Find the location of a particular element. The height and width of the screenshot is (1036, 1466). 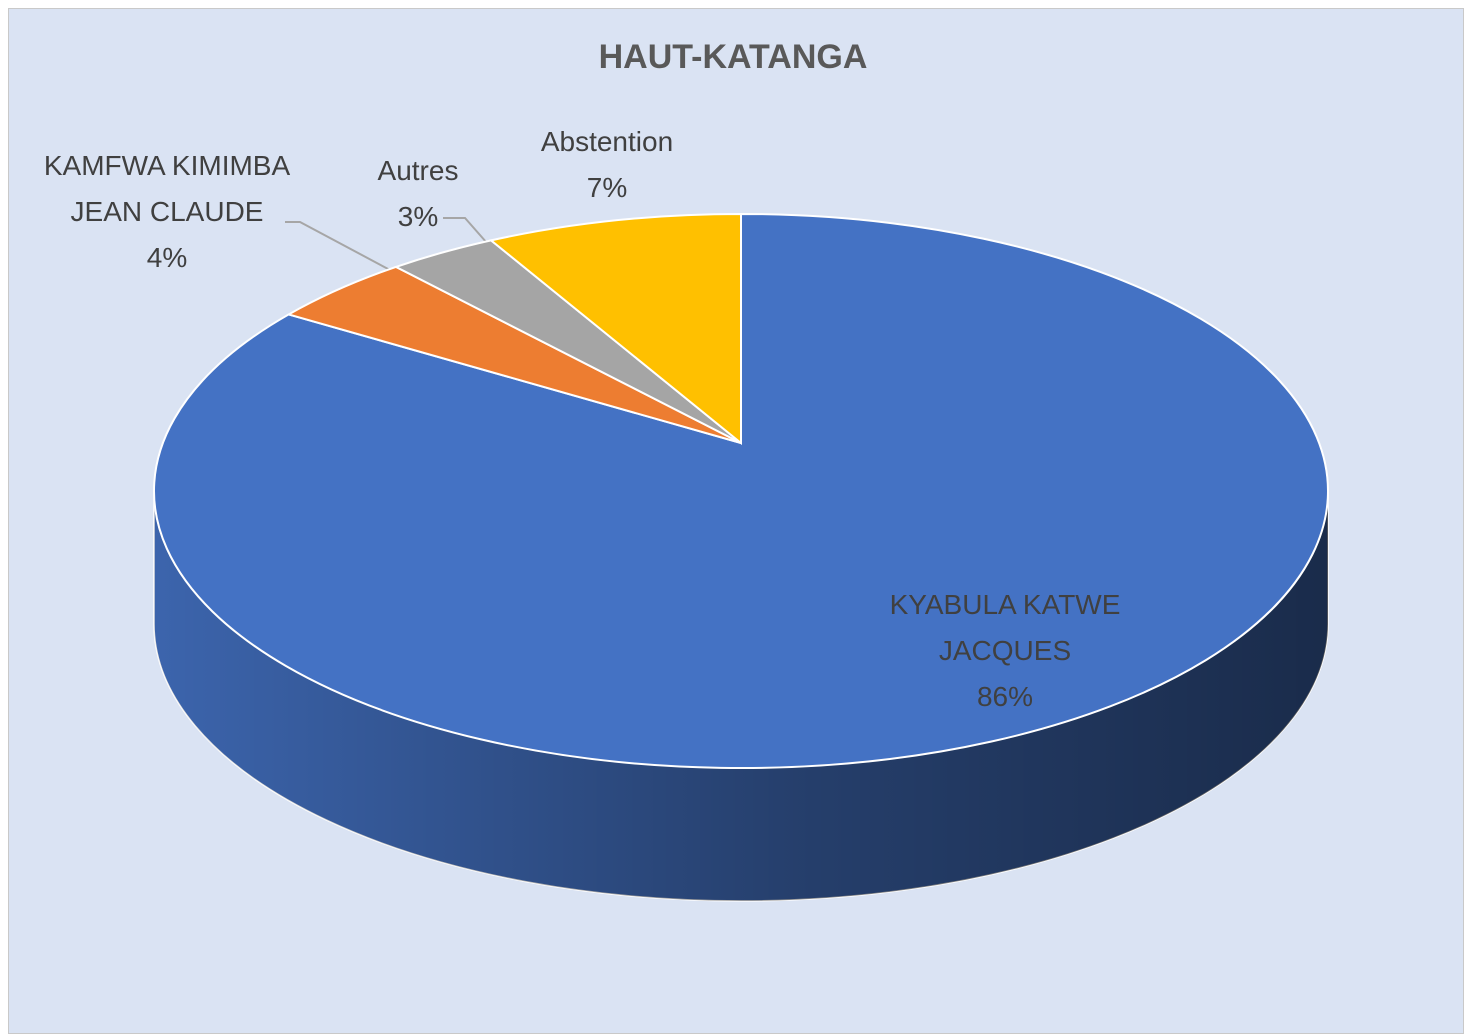

data-label: KYABULA KATWE JACQUES 86% is located at coordinates (1005, 651).